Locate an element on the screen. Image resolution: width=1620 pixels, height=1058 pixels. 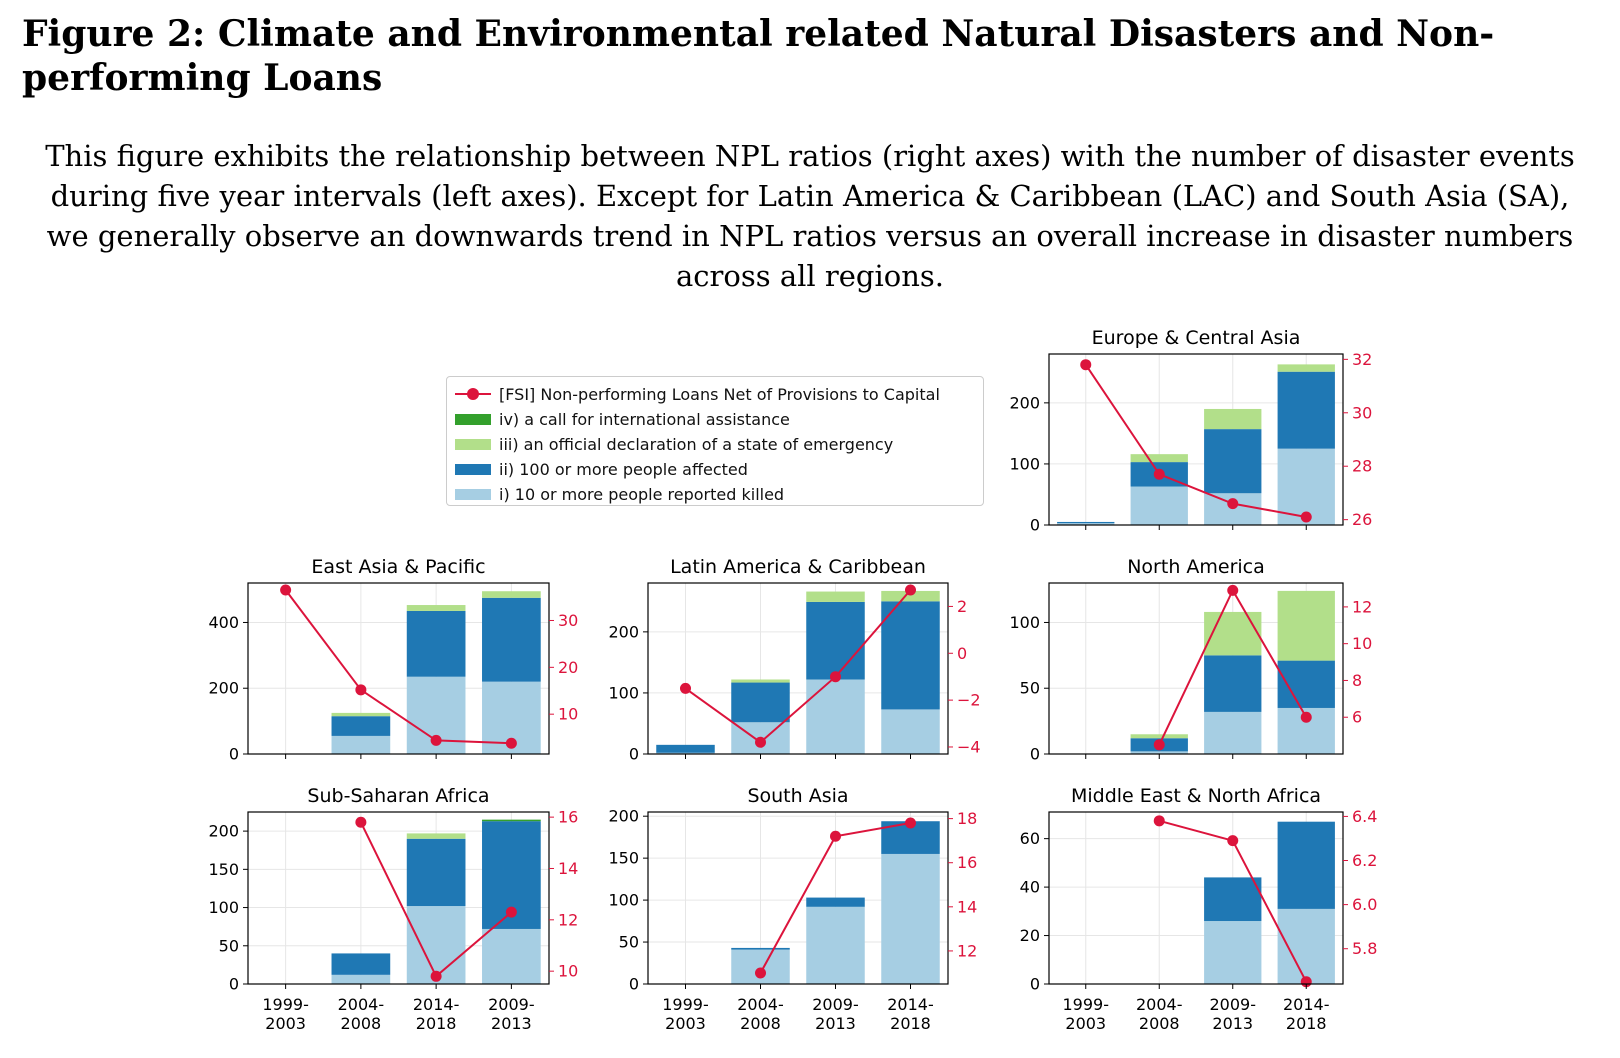
panel-title: Middle East & North Africa is located at coordinates (1196, 796).